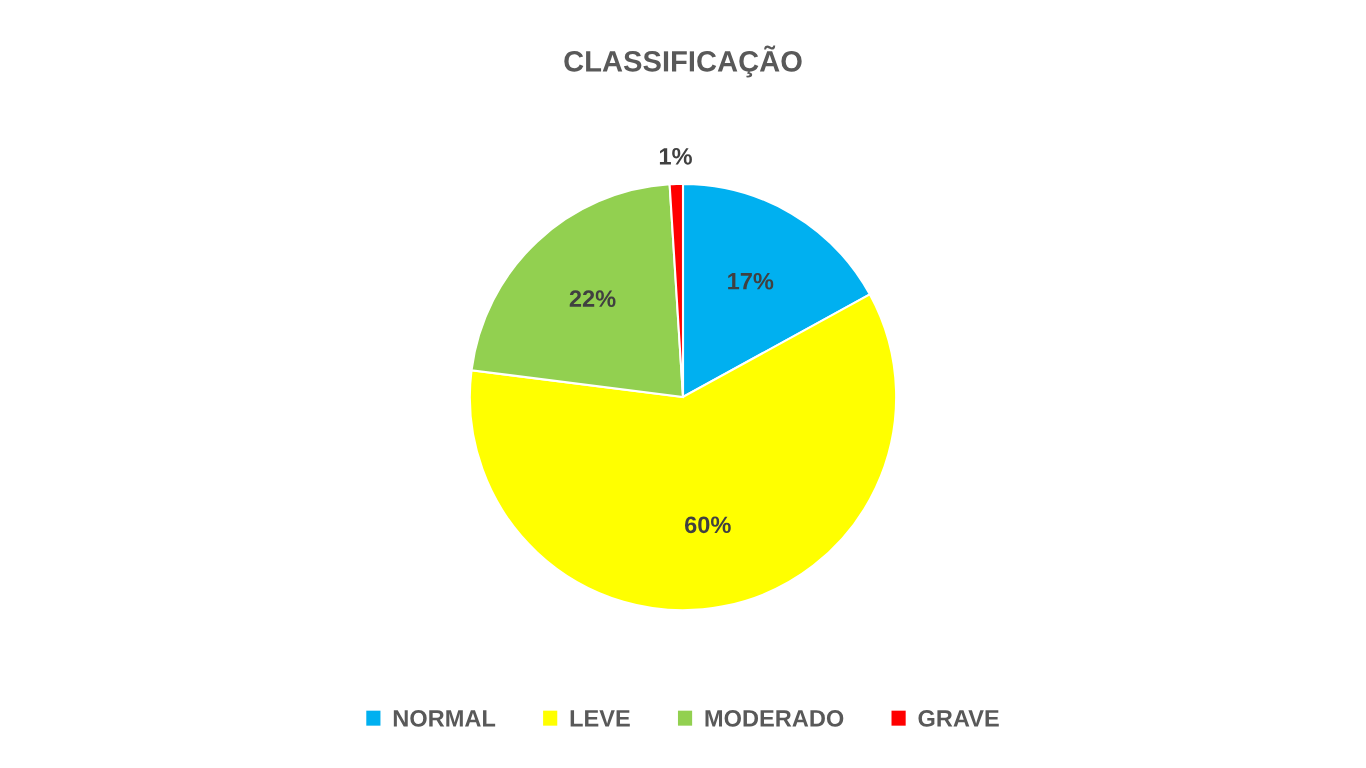  What do you see at coordinates (683, 61) in the screenshot?
I see `chart-title: CLASSIFICAÇÃO` at bounding box center [683, 61].